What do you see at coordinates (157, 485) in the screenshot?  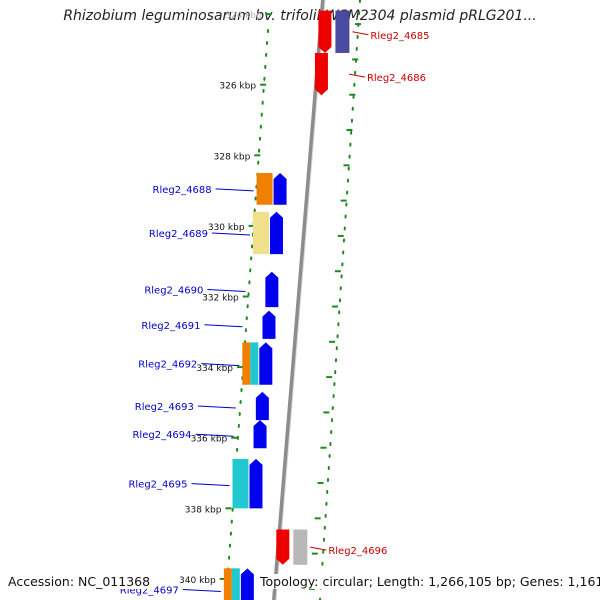 I see `gene-label: Rleg2_4695` at bounding box center [157, 485].